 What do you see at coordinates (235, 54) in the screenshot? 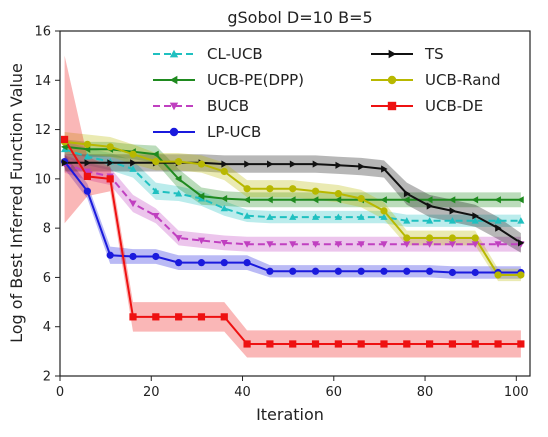
I see `cl-ucb-legend-label: CL-UCB` at bounding box center [235, 54].